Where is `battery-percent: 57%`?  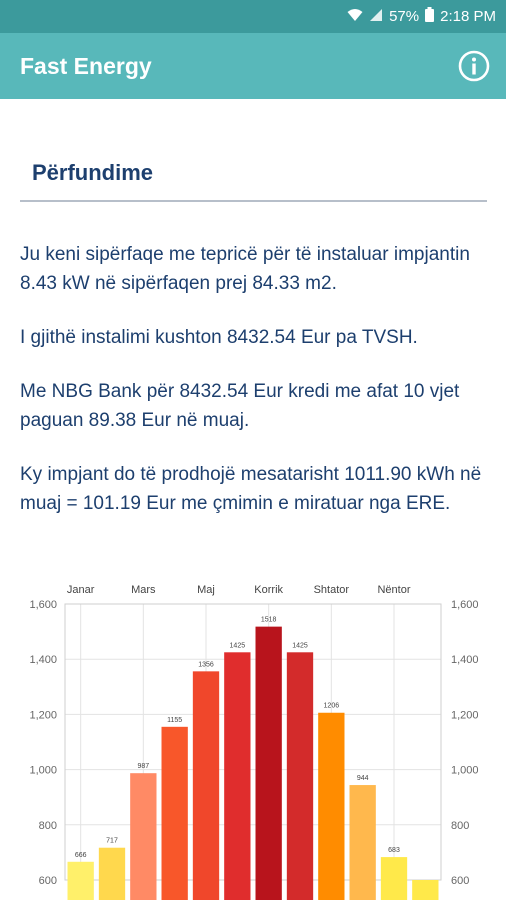
battery-percent: 57% is located at coordinates (404, 16).